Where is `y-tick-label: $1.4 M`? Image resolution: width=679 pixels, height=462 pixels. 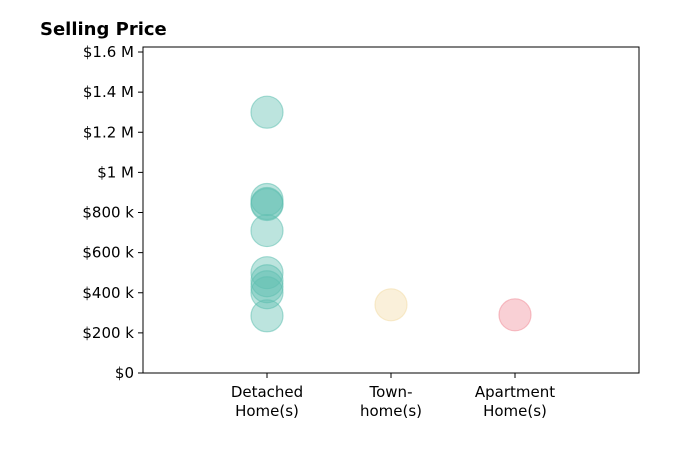
y-tick-label: $1.4 M is located at coordinates (108, 92).